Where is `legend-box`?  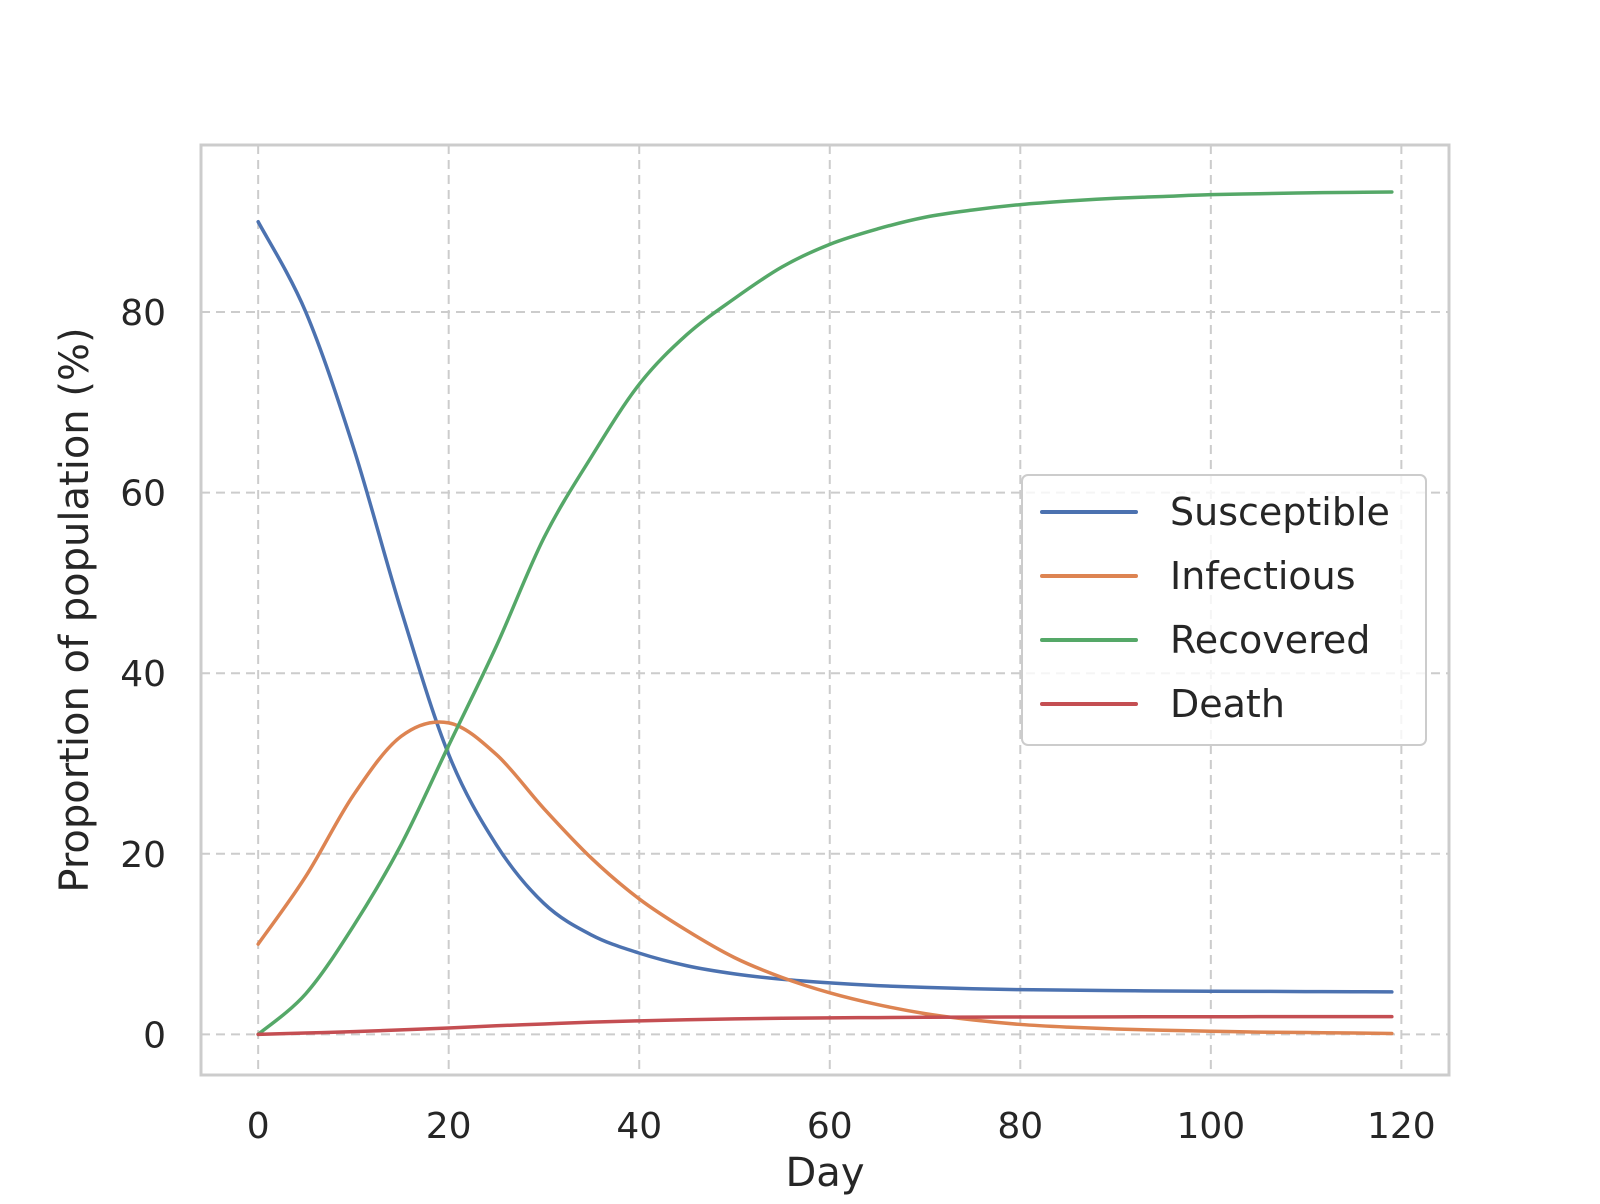
legend-box is located at coordinates (1224, 610).